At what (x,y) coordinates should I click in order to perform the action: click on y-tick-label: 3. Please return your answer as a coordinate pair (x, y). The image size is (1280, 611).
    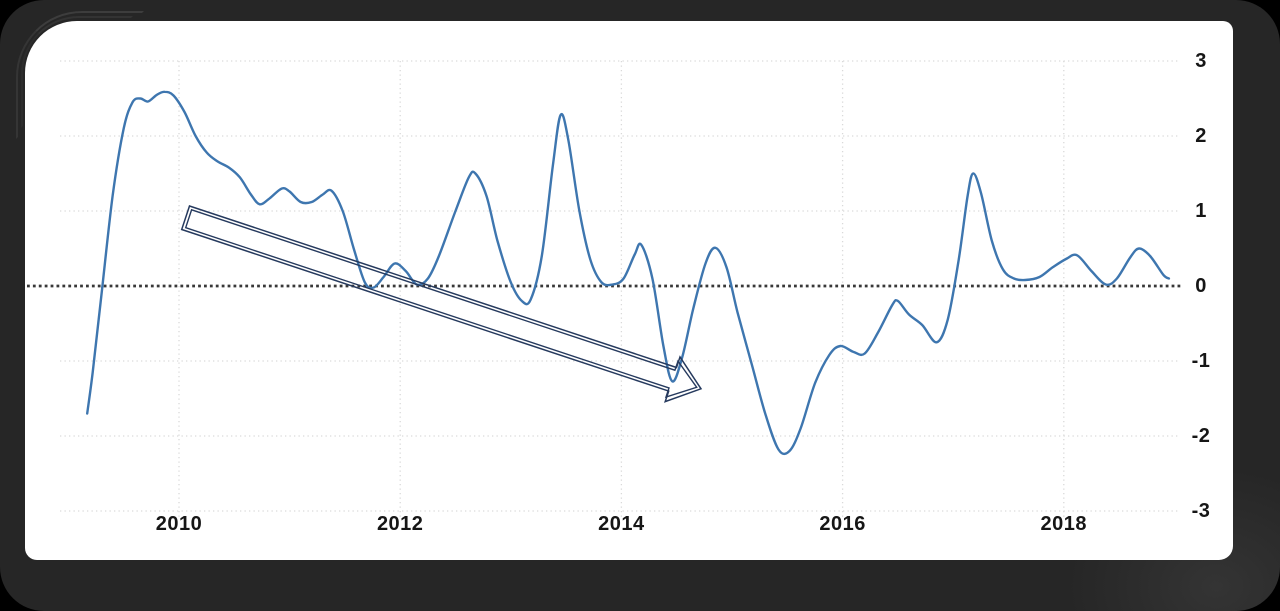
    Looking at the image, I should click on (1201, 61).